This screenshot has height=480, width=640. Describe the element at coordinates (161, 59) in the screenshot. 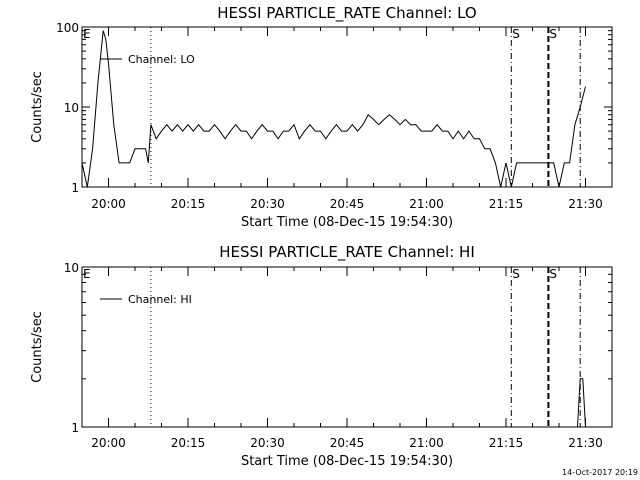

I see `legend-label: Channel: LO` at that location.